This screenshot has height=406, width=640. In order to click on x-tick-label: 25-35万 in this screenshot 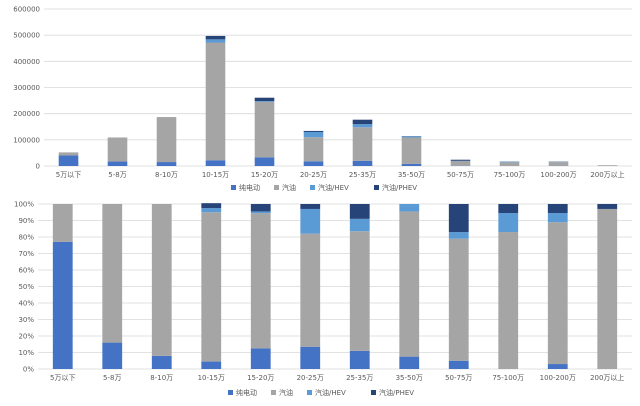, I will do `click(362, 175)`.